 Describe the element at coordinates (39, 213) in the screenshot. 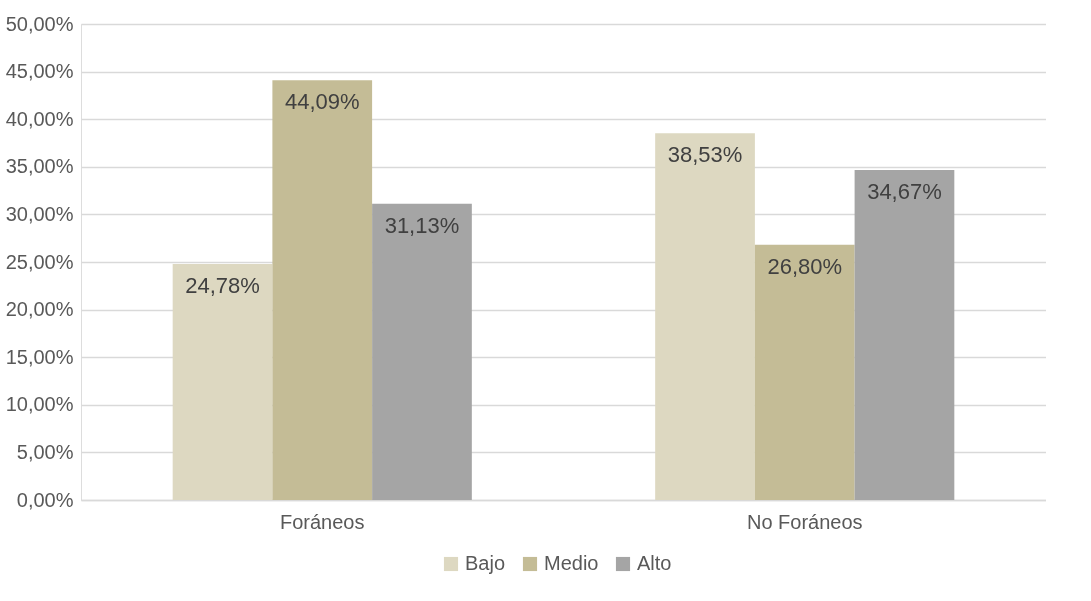

I see `y-tick-label: 30,00%` at that location.